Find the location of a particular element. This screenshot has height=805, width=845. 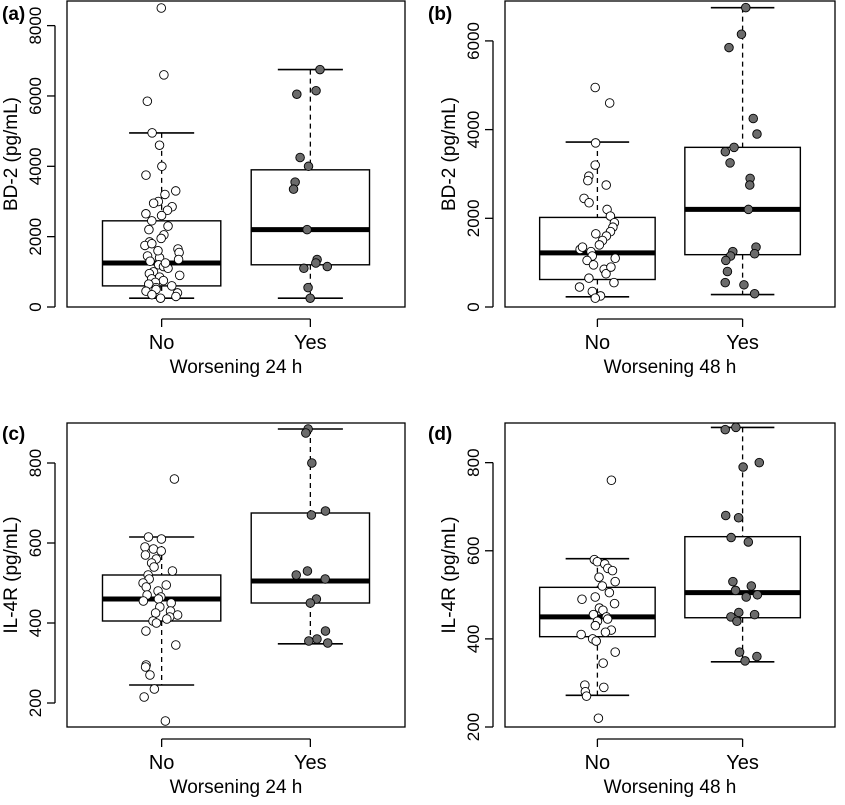

panel-label: (b) is located at coordinates (440, 14).